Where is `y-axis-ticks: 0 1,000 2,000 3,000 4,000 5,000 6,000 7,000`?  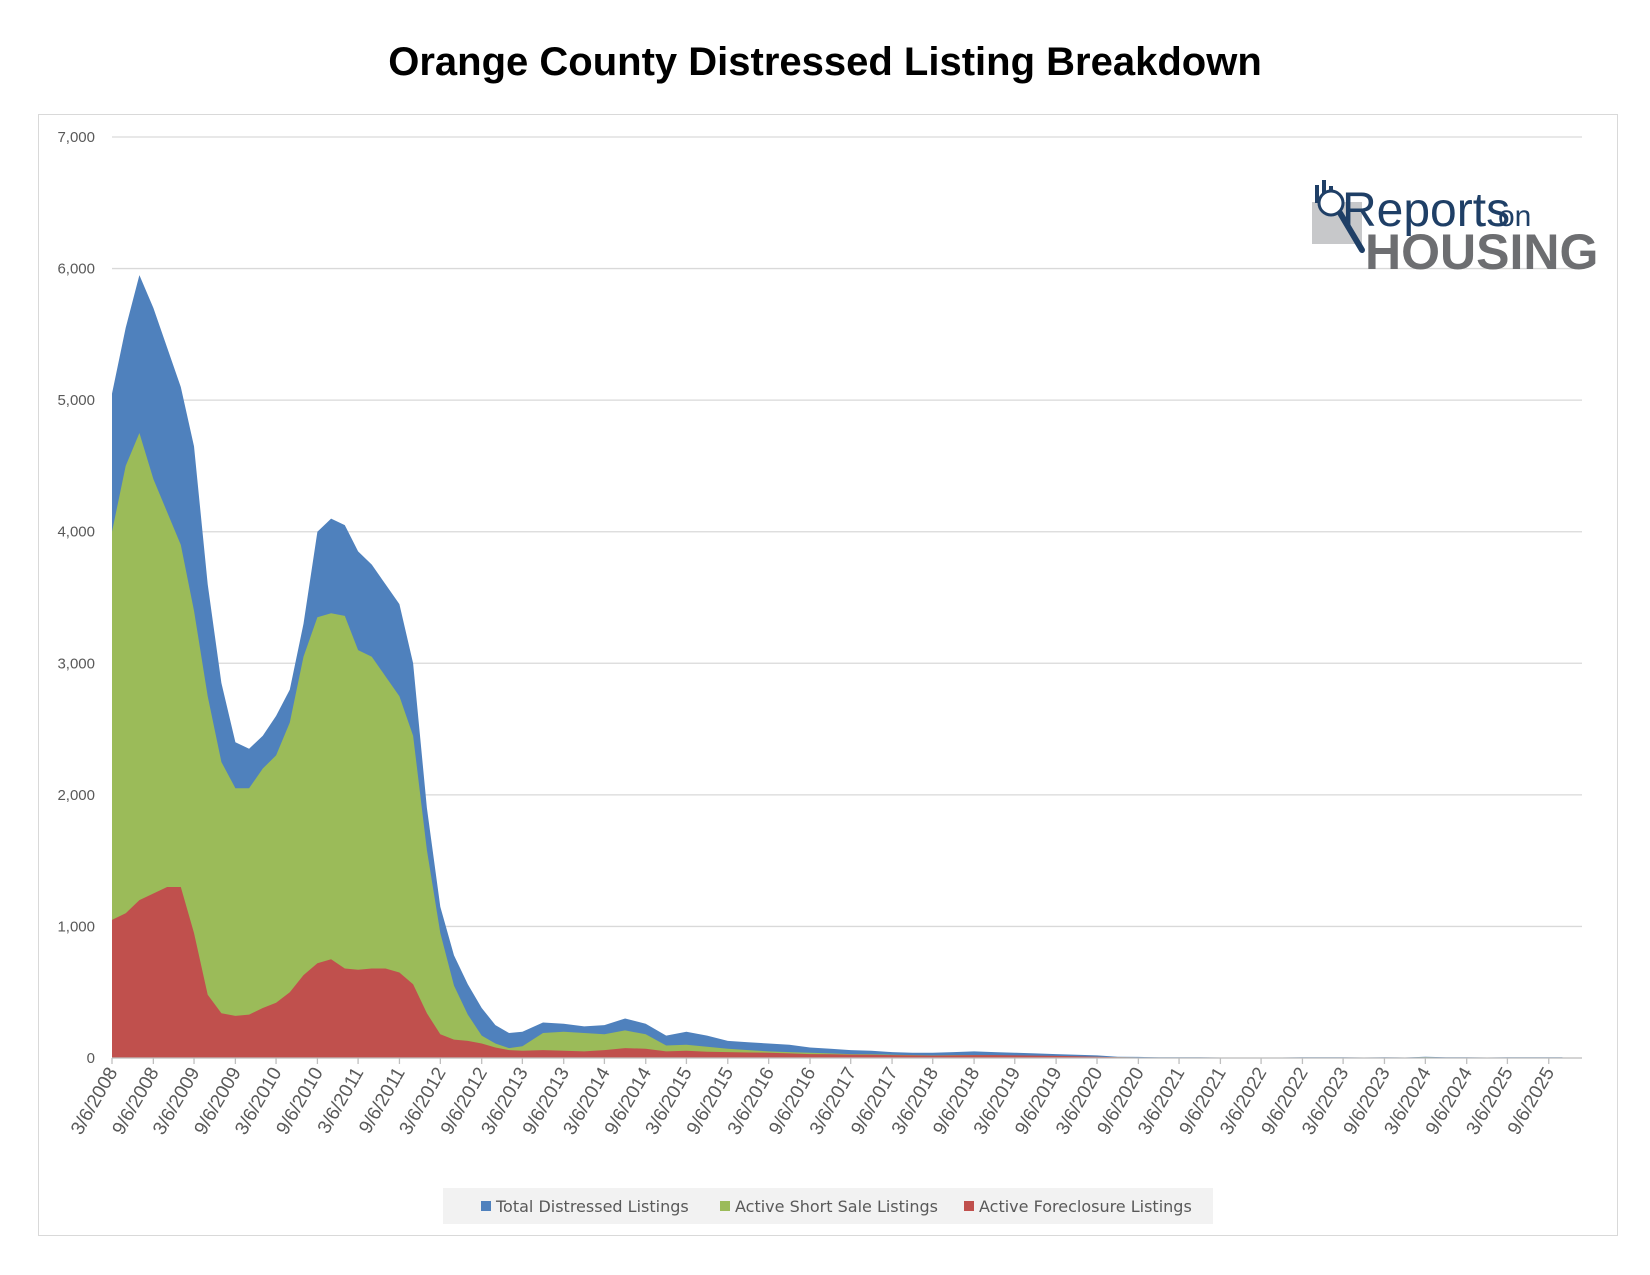
y-axis-ticks: 0 1,000 2,000 3,000 4,000 5,000 6,000 7,000 is located at coordinates (76, 598).